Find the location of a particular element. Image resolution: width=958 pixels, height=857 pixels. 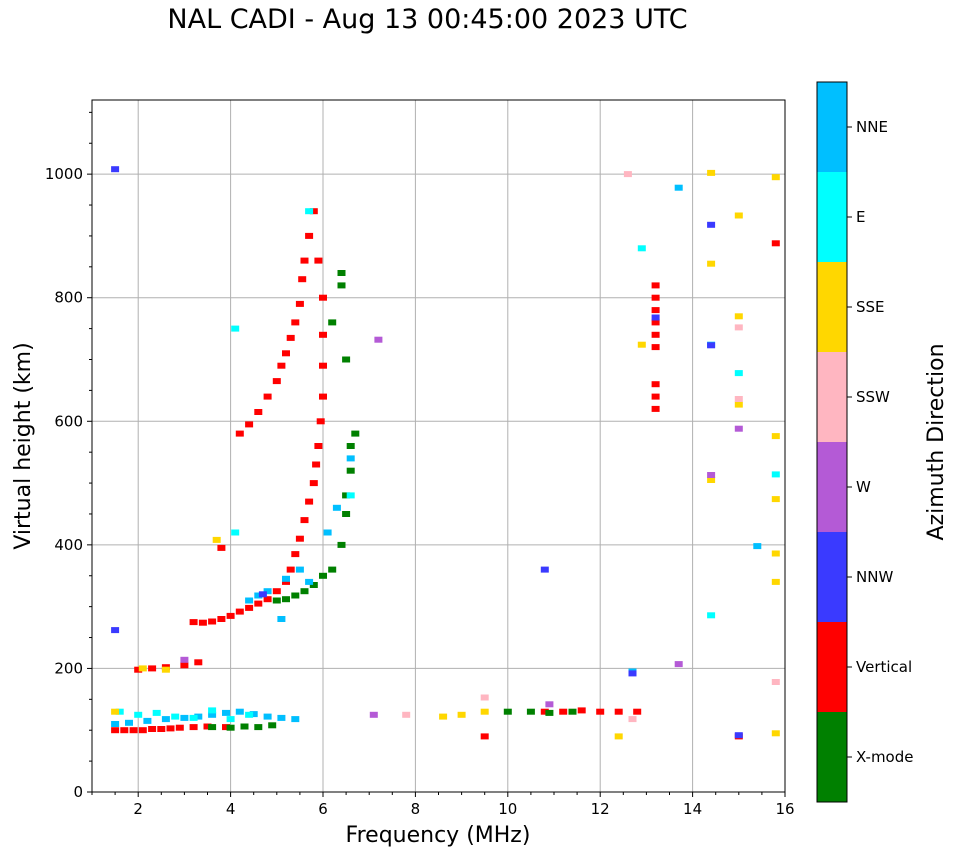

colorbar-category-label: NNE is located at coordinates (872, 127).